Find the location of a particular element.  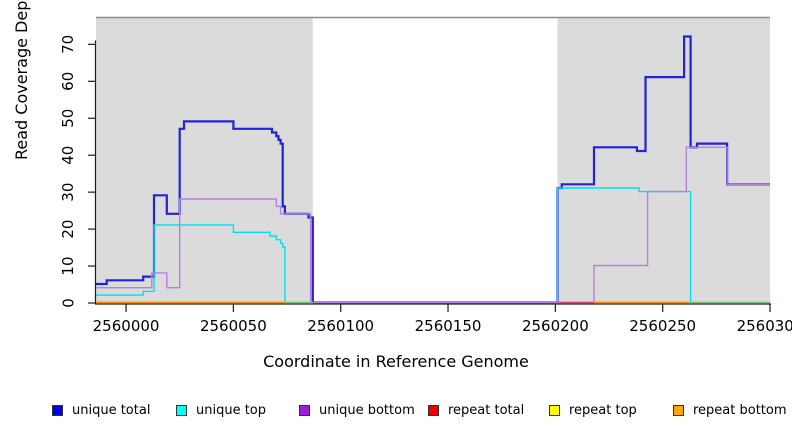

y-tick-label: 70 is located at coordinates (68, 44).